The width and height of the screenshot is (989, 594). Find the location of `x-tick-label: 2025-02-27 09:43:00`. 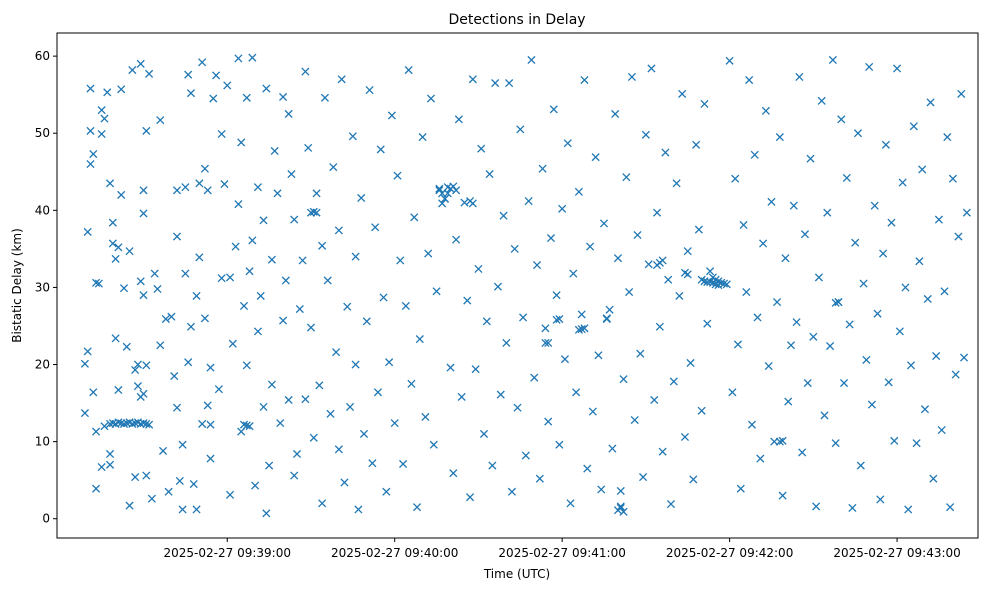

x-tick-label: 2025-02-27 09:43:00 is located at coordinates (896, 553).